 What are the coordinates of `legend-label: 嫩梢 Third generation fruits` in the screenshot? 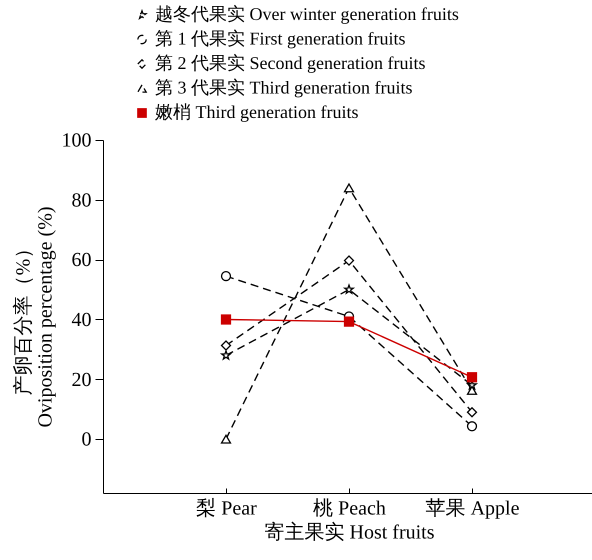 It's located at (256, 112).